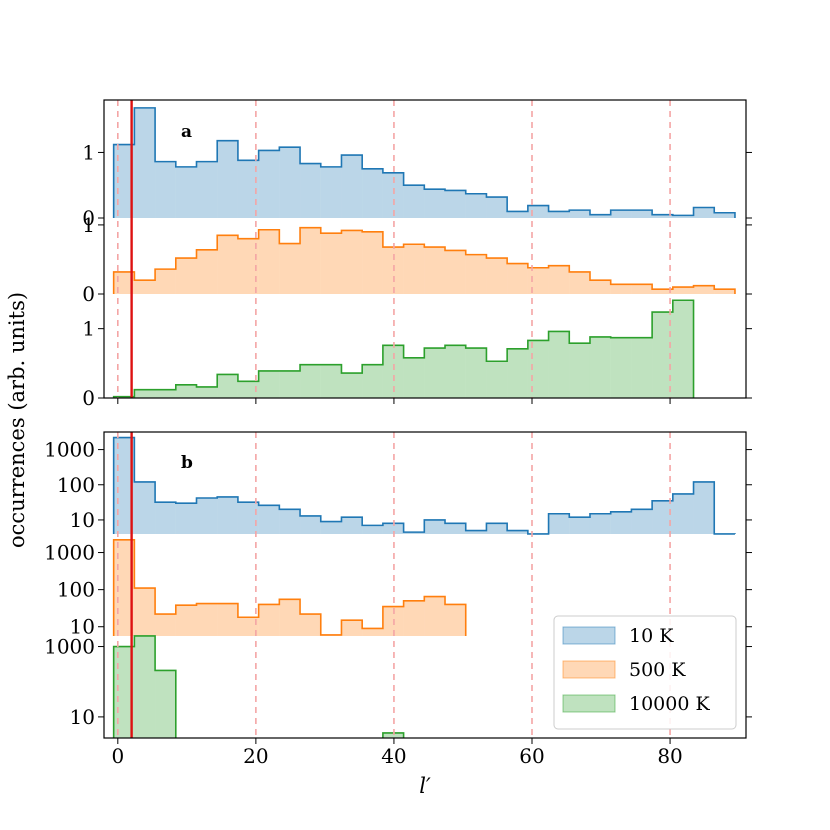 The height and width of the screenshot is (830, 830). Describe the element at coordinates (186, 132) in the screenshot. I see `panel-a-label: a` at that location.